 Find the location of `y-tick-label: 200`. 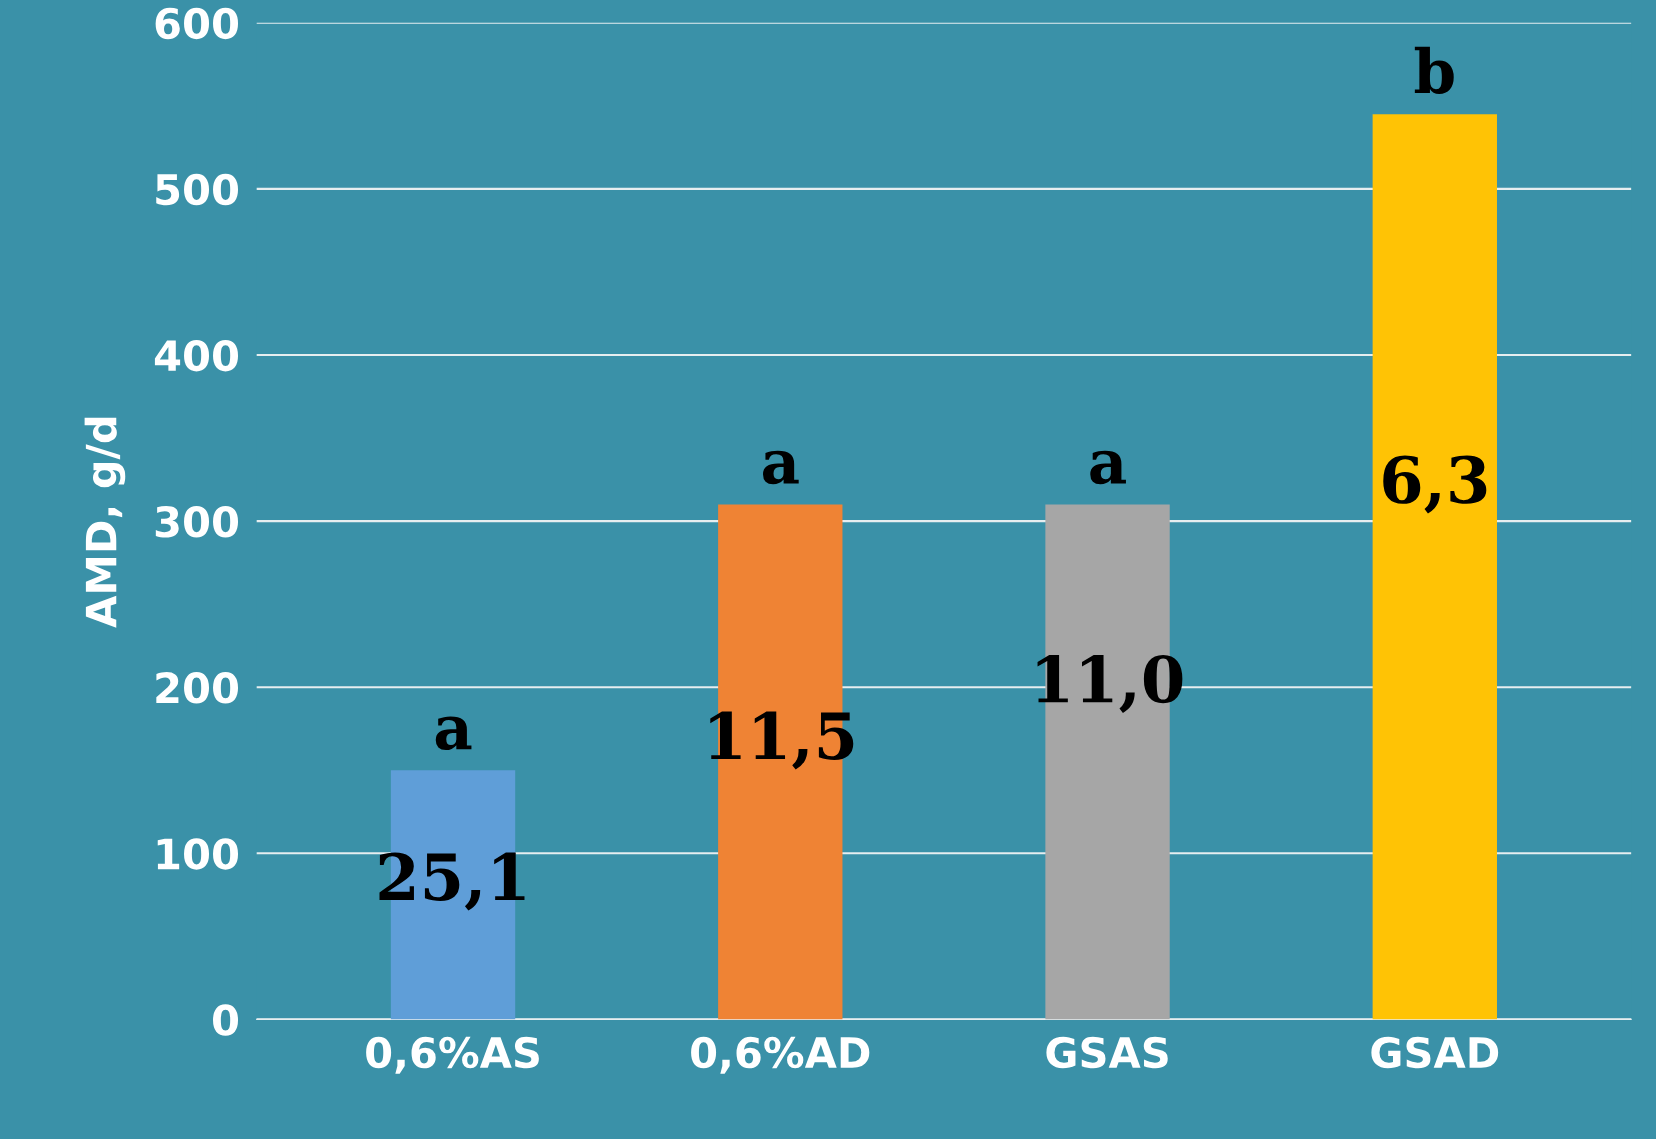

y-tick-label: 200 is located at coordinates (197, 688).